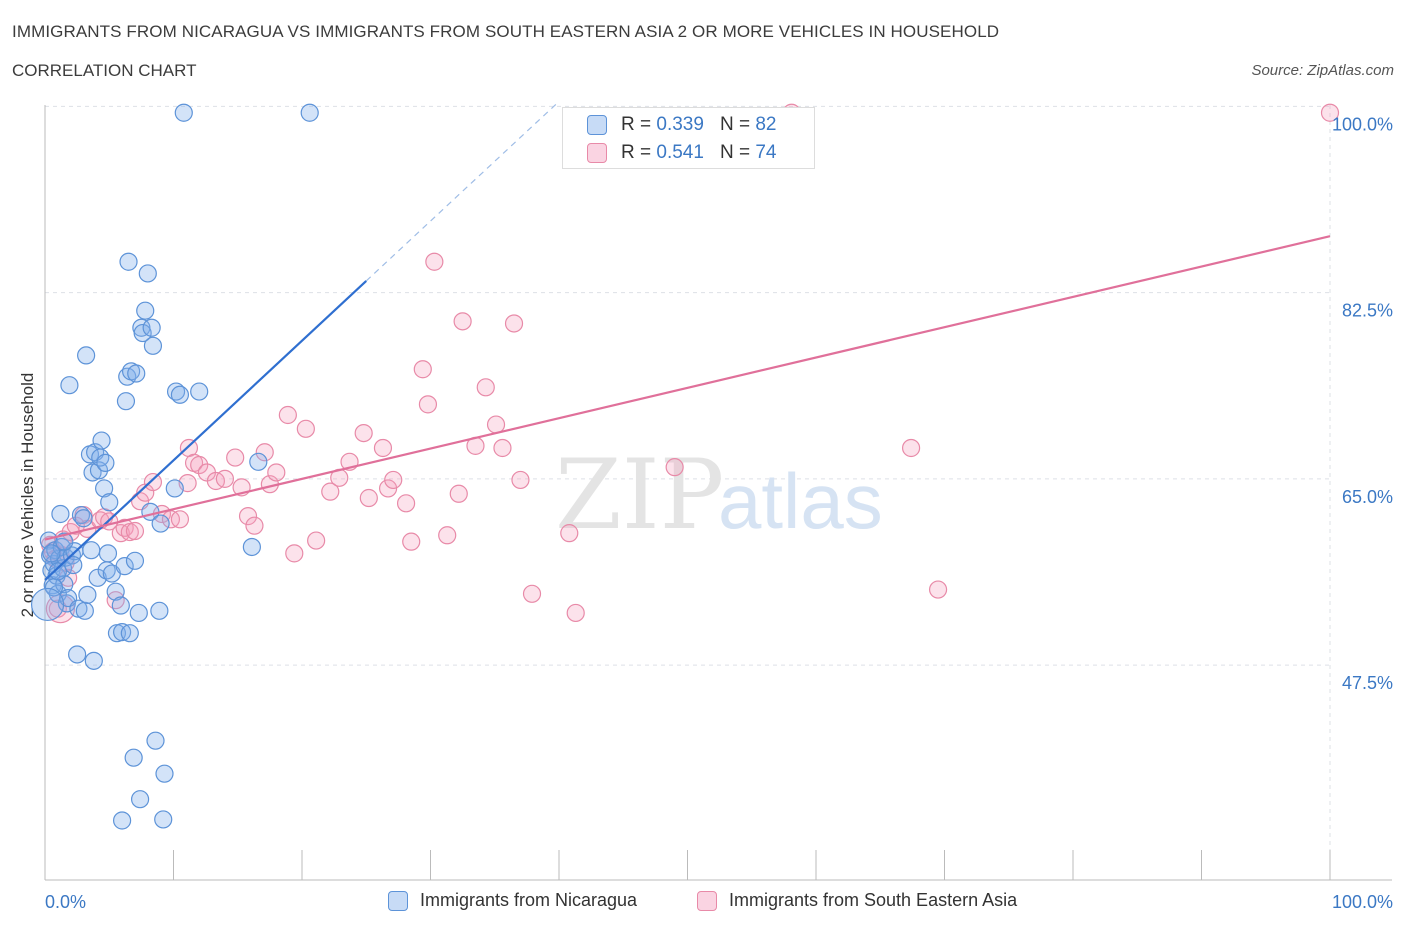 This screenshot has width=1406, height=930. What do you see at coordinates (1362, 902) in the screenshot?
I see `x-tick-label-max: 100.0%` at bounding box center [1362, 902].